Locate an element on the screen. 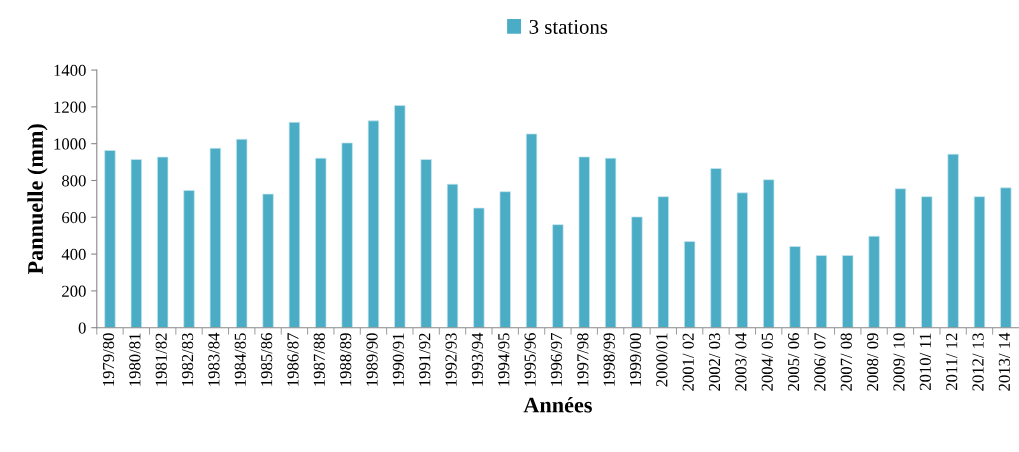 Image resolution: width=1019 pixels, height=452 pixels. x-tick-label: 2005/ 06 is located at coordinates (793, 362).